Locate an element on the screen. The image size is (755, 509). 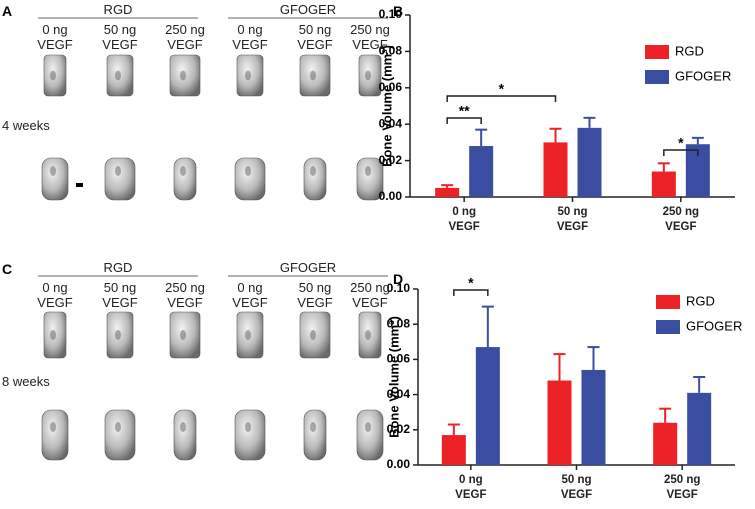
panel-letter: D is located at coordinates (398, 279).